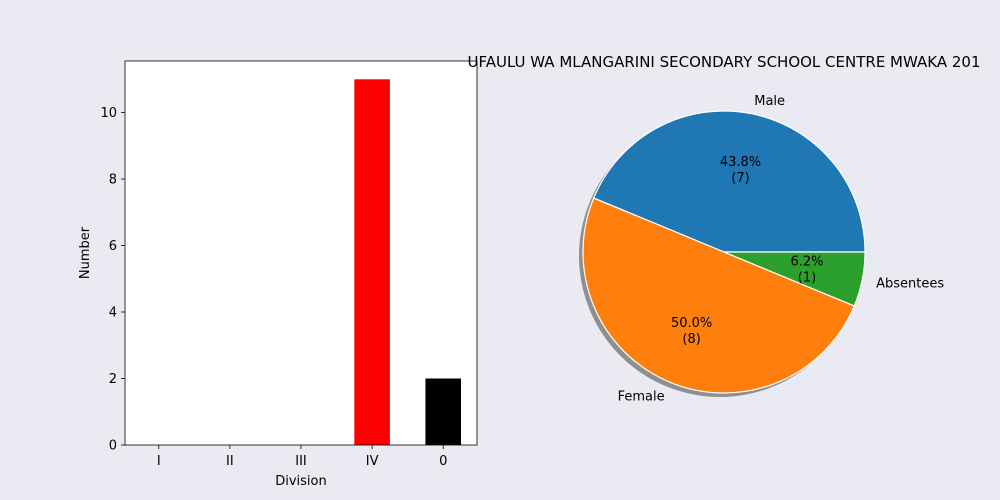 This screenshot has height=500, width=1000. I want to click on pie-slice-absentees, so click(794, 279).